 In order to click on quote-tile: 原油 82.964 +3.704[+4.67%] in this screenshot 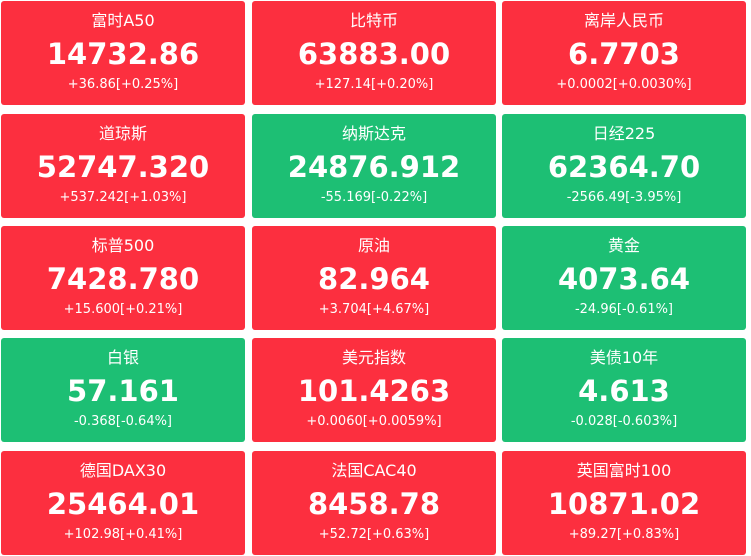, I will do `click(374, 278)`.